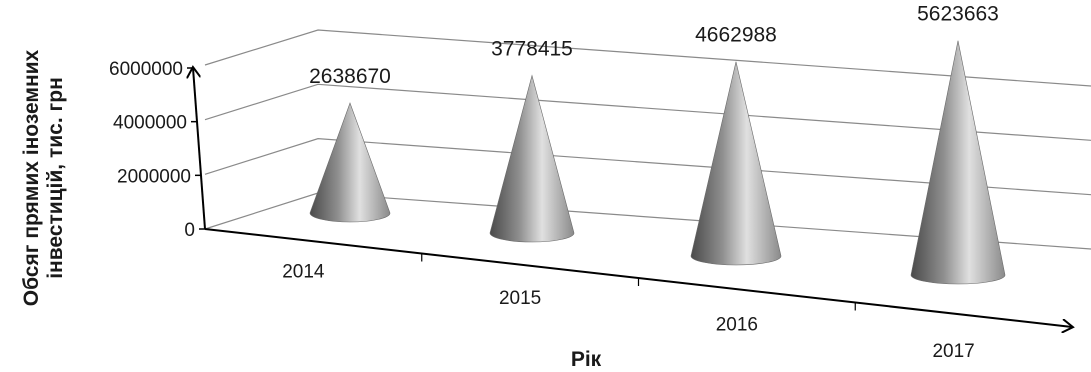 The height and width of the screenshot is (372, 1091). I want to click on cone-2015, so click(532, 158).